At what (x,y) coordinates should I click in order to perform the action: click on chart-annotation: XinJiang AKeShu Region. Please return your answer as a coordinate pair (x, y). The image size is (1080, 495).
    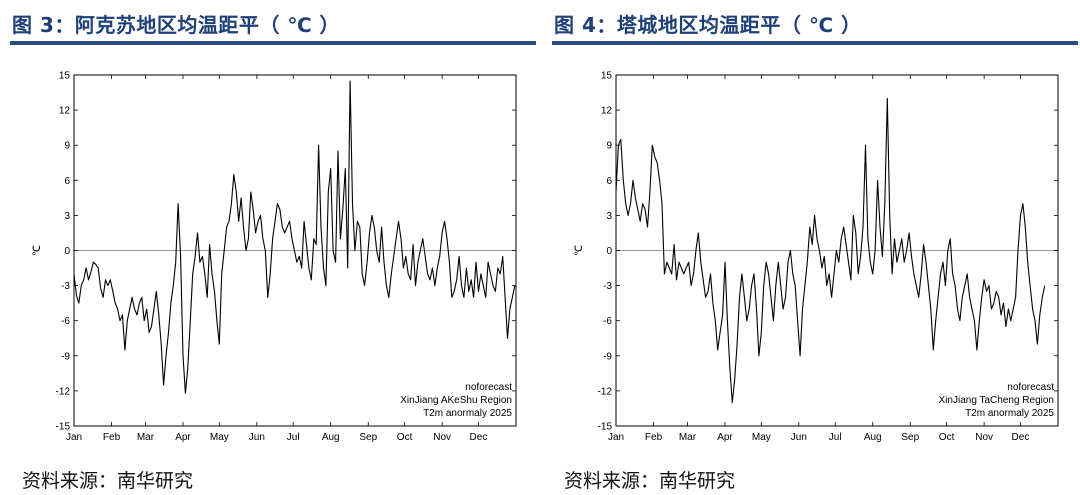
    Looking at the image, I should click on (456, 400).